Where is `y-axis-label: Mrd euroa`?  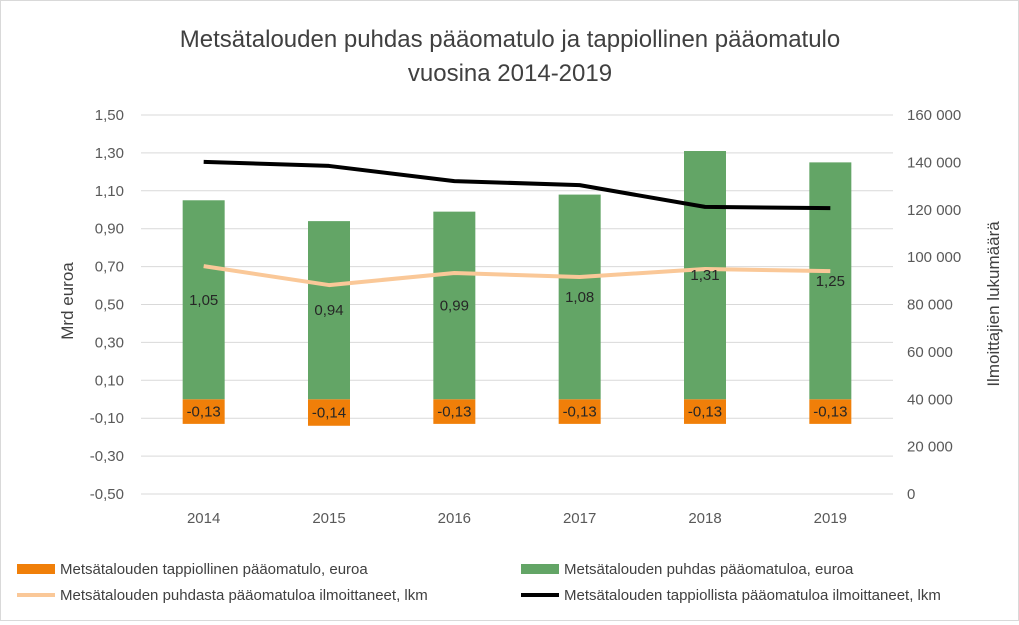
y-axis-label: Mrd euroa is located at coordinates (67, 301).